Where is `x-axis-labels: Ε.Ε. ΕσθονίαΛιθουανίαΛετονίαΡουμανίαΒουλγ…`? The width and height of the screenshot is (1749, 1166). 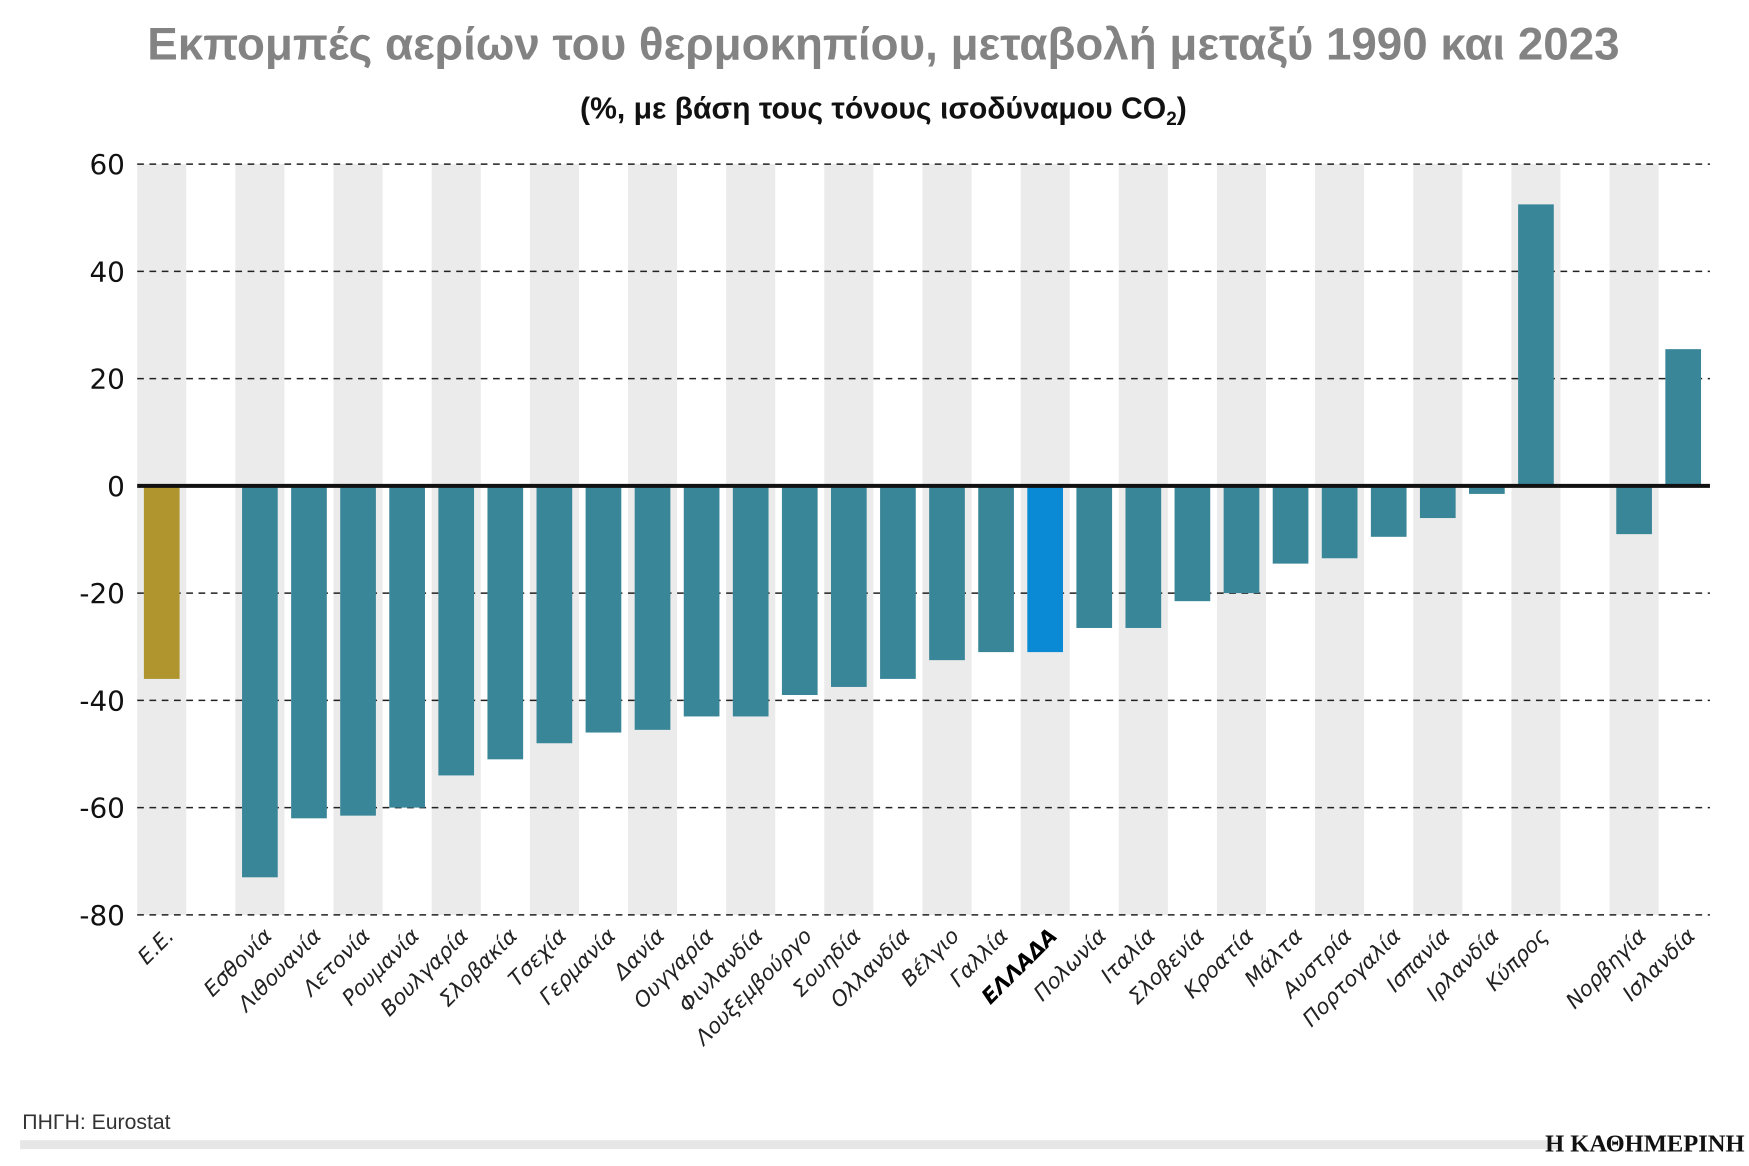 x-axis-labels: Ε.Ε. ΕσθονίαΛιθουανίαΛετονίαΡουμανίαΒουλγ… is located at coordinates (917, 987).